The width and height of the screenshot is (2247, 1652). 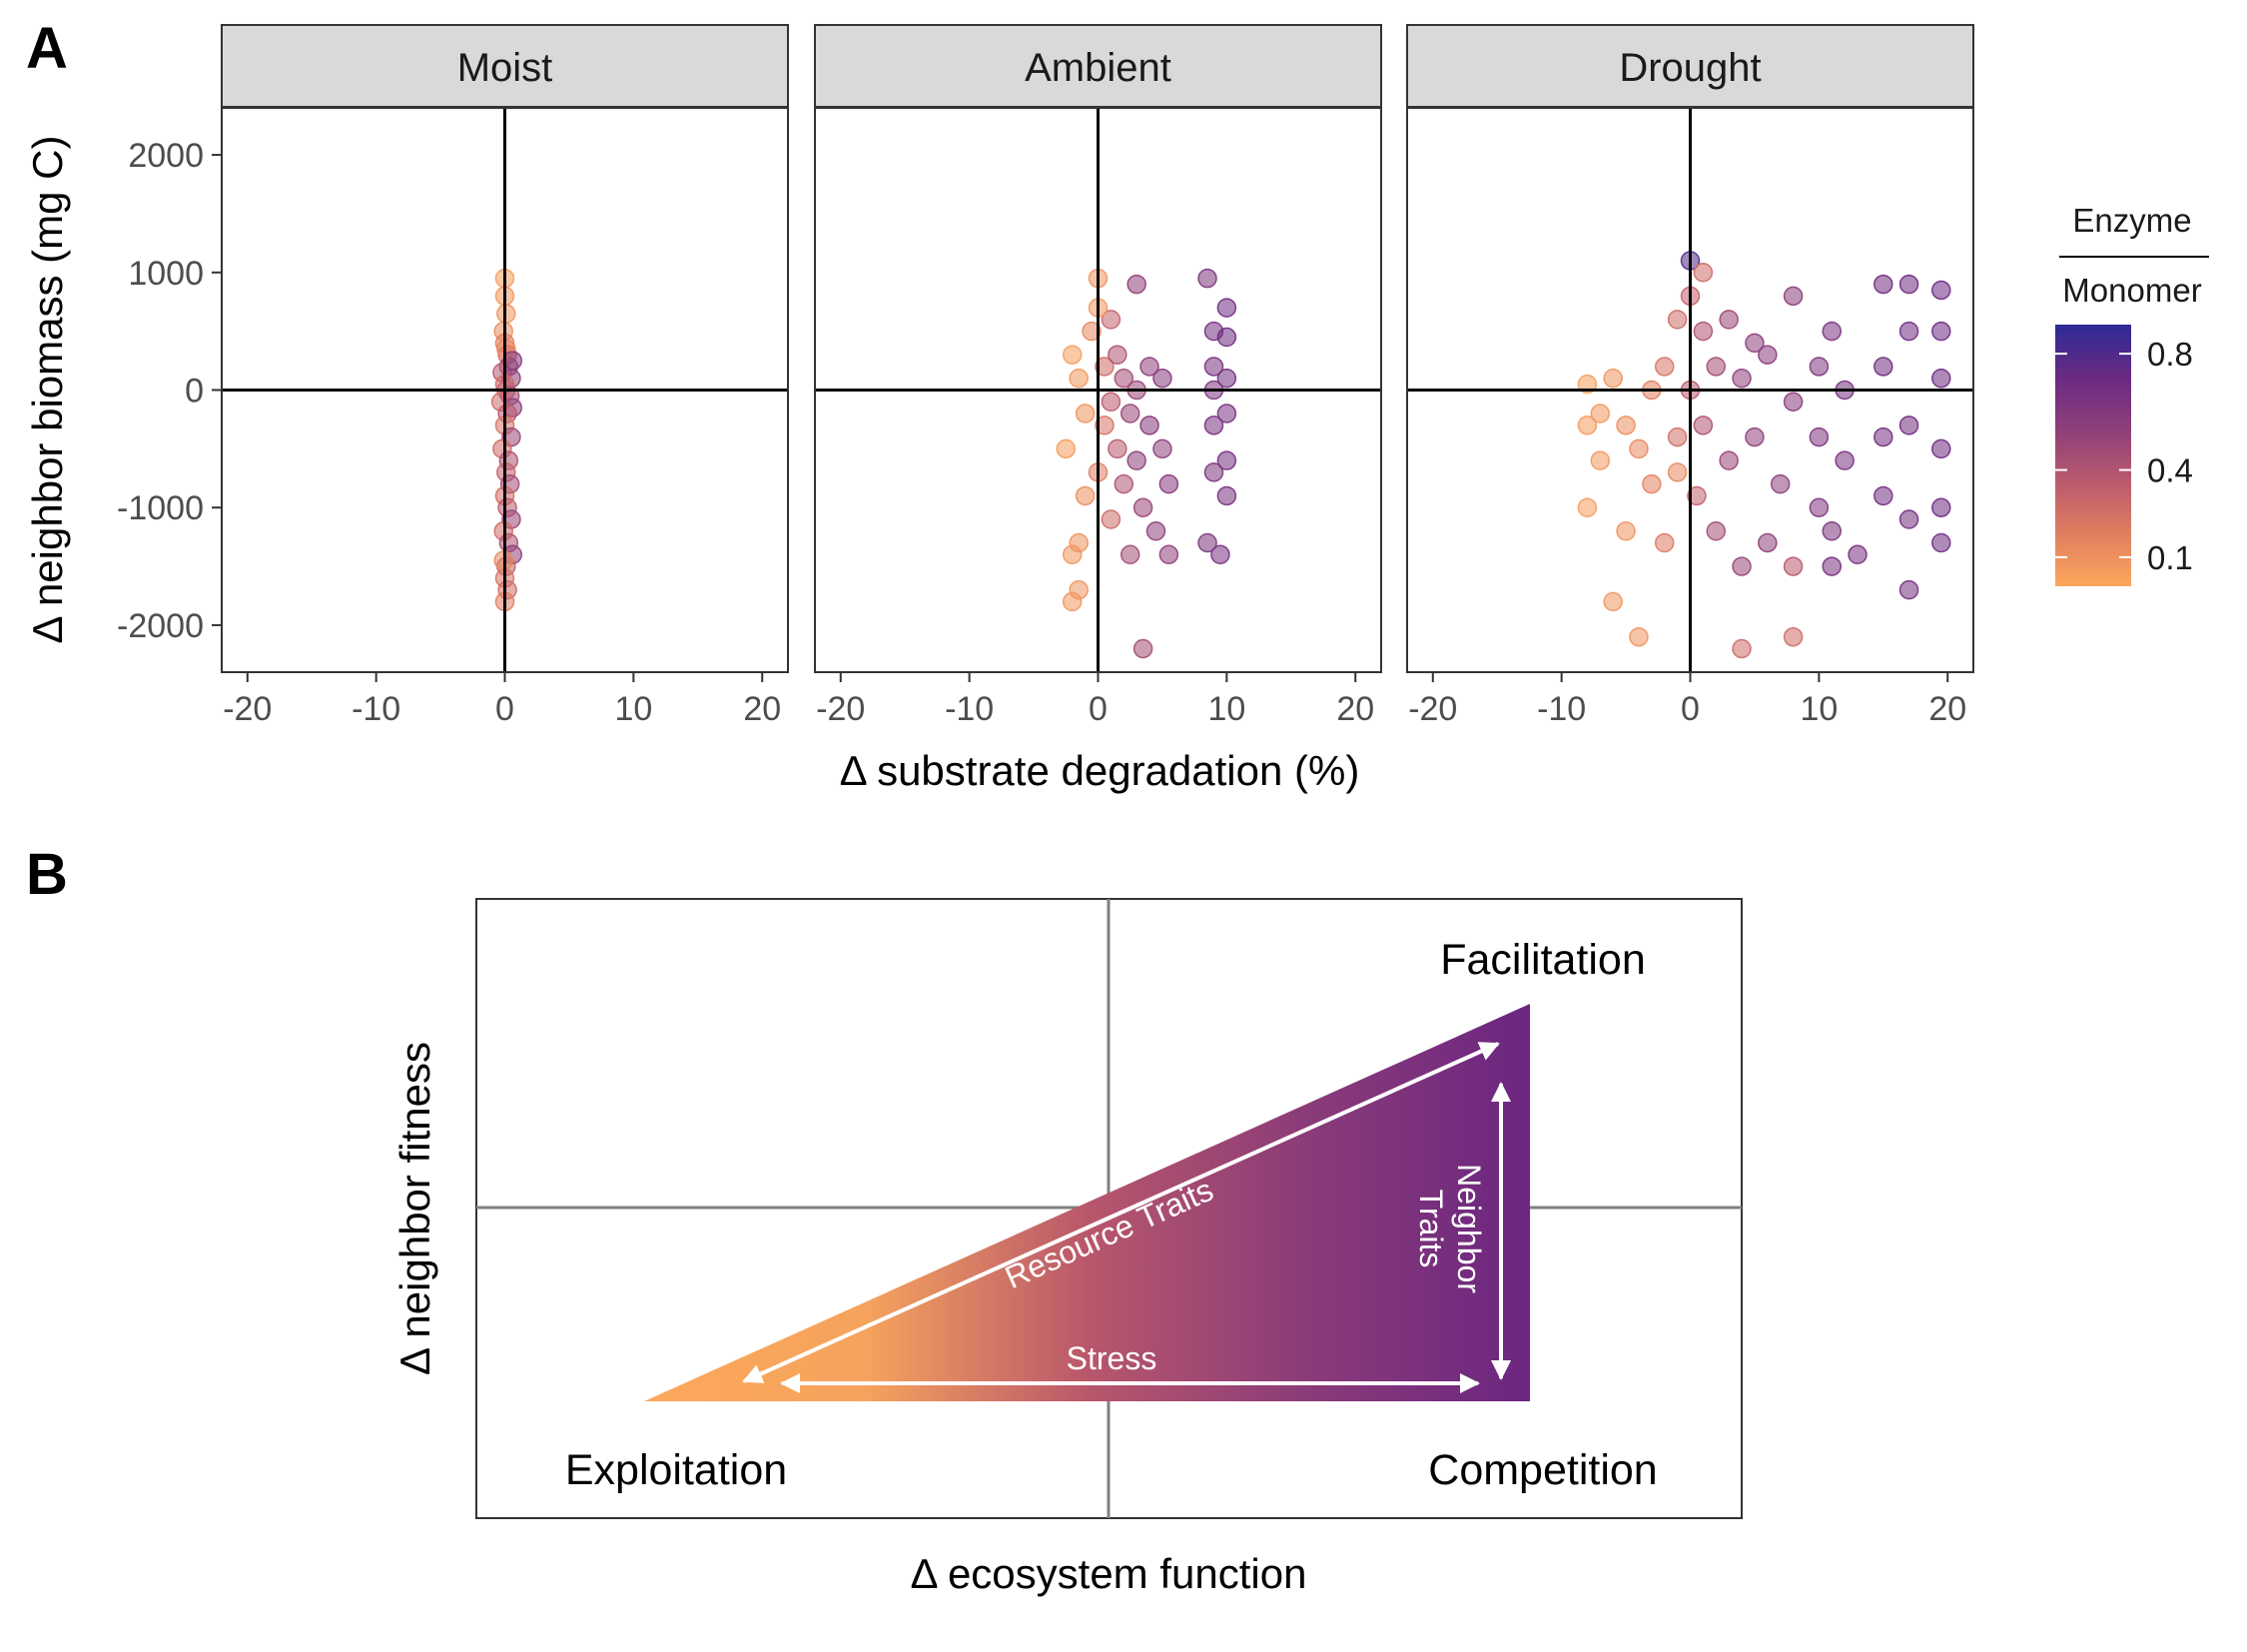 I want to click on y-tick-label: 2000, so click(x=166, y=156).